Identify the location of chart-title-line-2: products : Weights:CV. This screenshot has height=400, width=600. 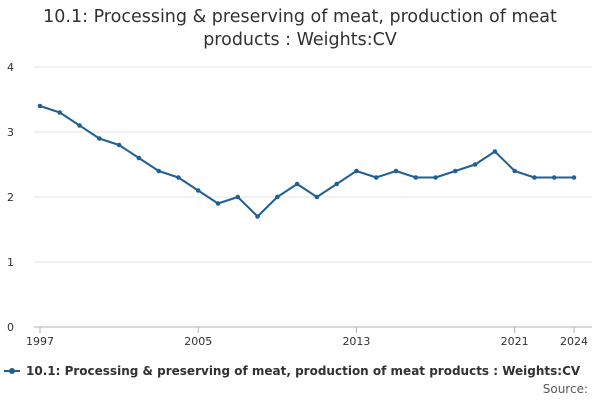
(300, 40).